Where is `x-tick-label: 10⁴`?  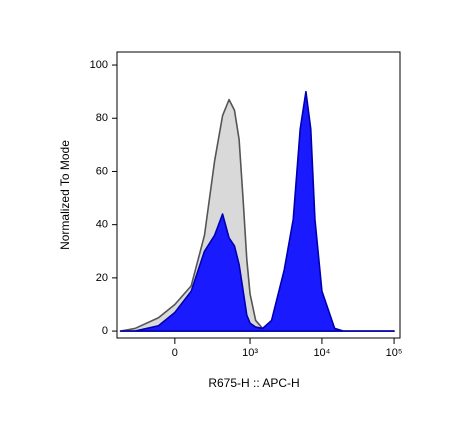 x-tick-label: 10⁴ is located at coordinates (321, 353).